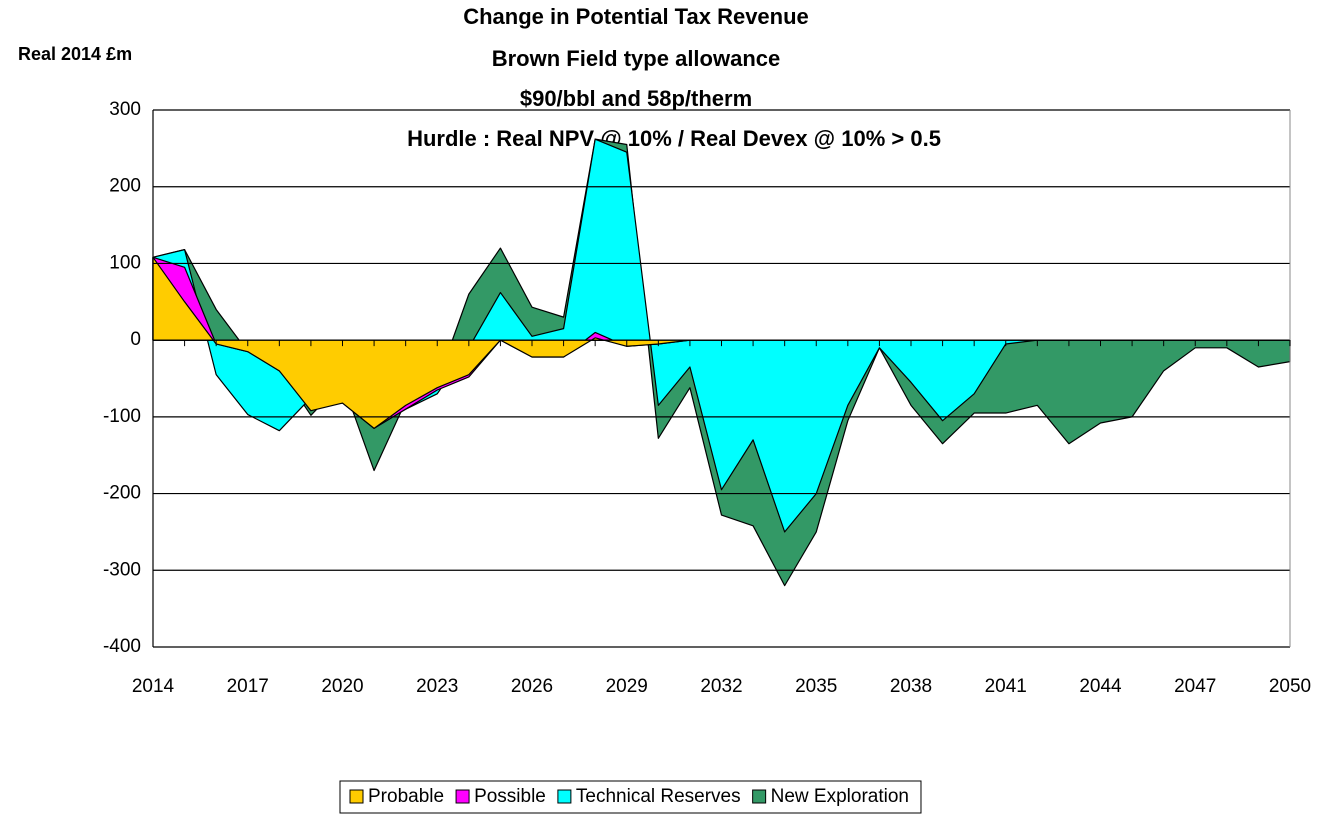 The image size is (1332, 814). Describe the element at coordinates (153, 686) in the screenshot. I see `x-tick-label: 2014` at that location.